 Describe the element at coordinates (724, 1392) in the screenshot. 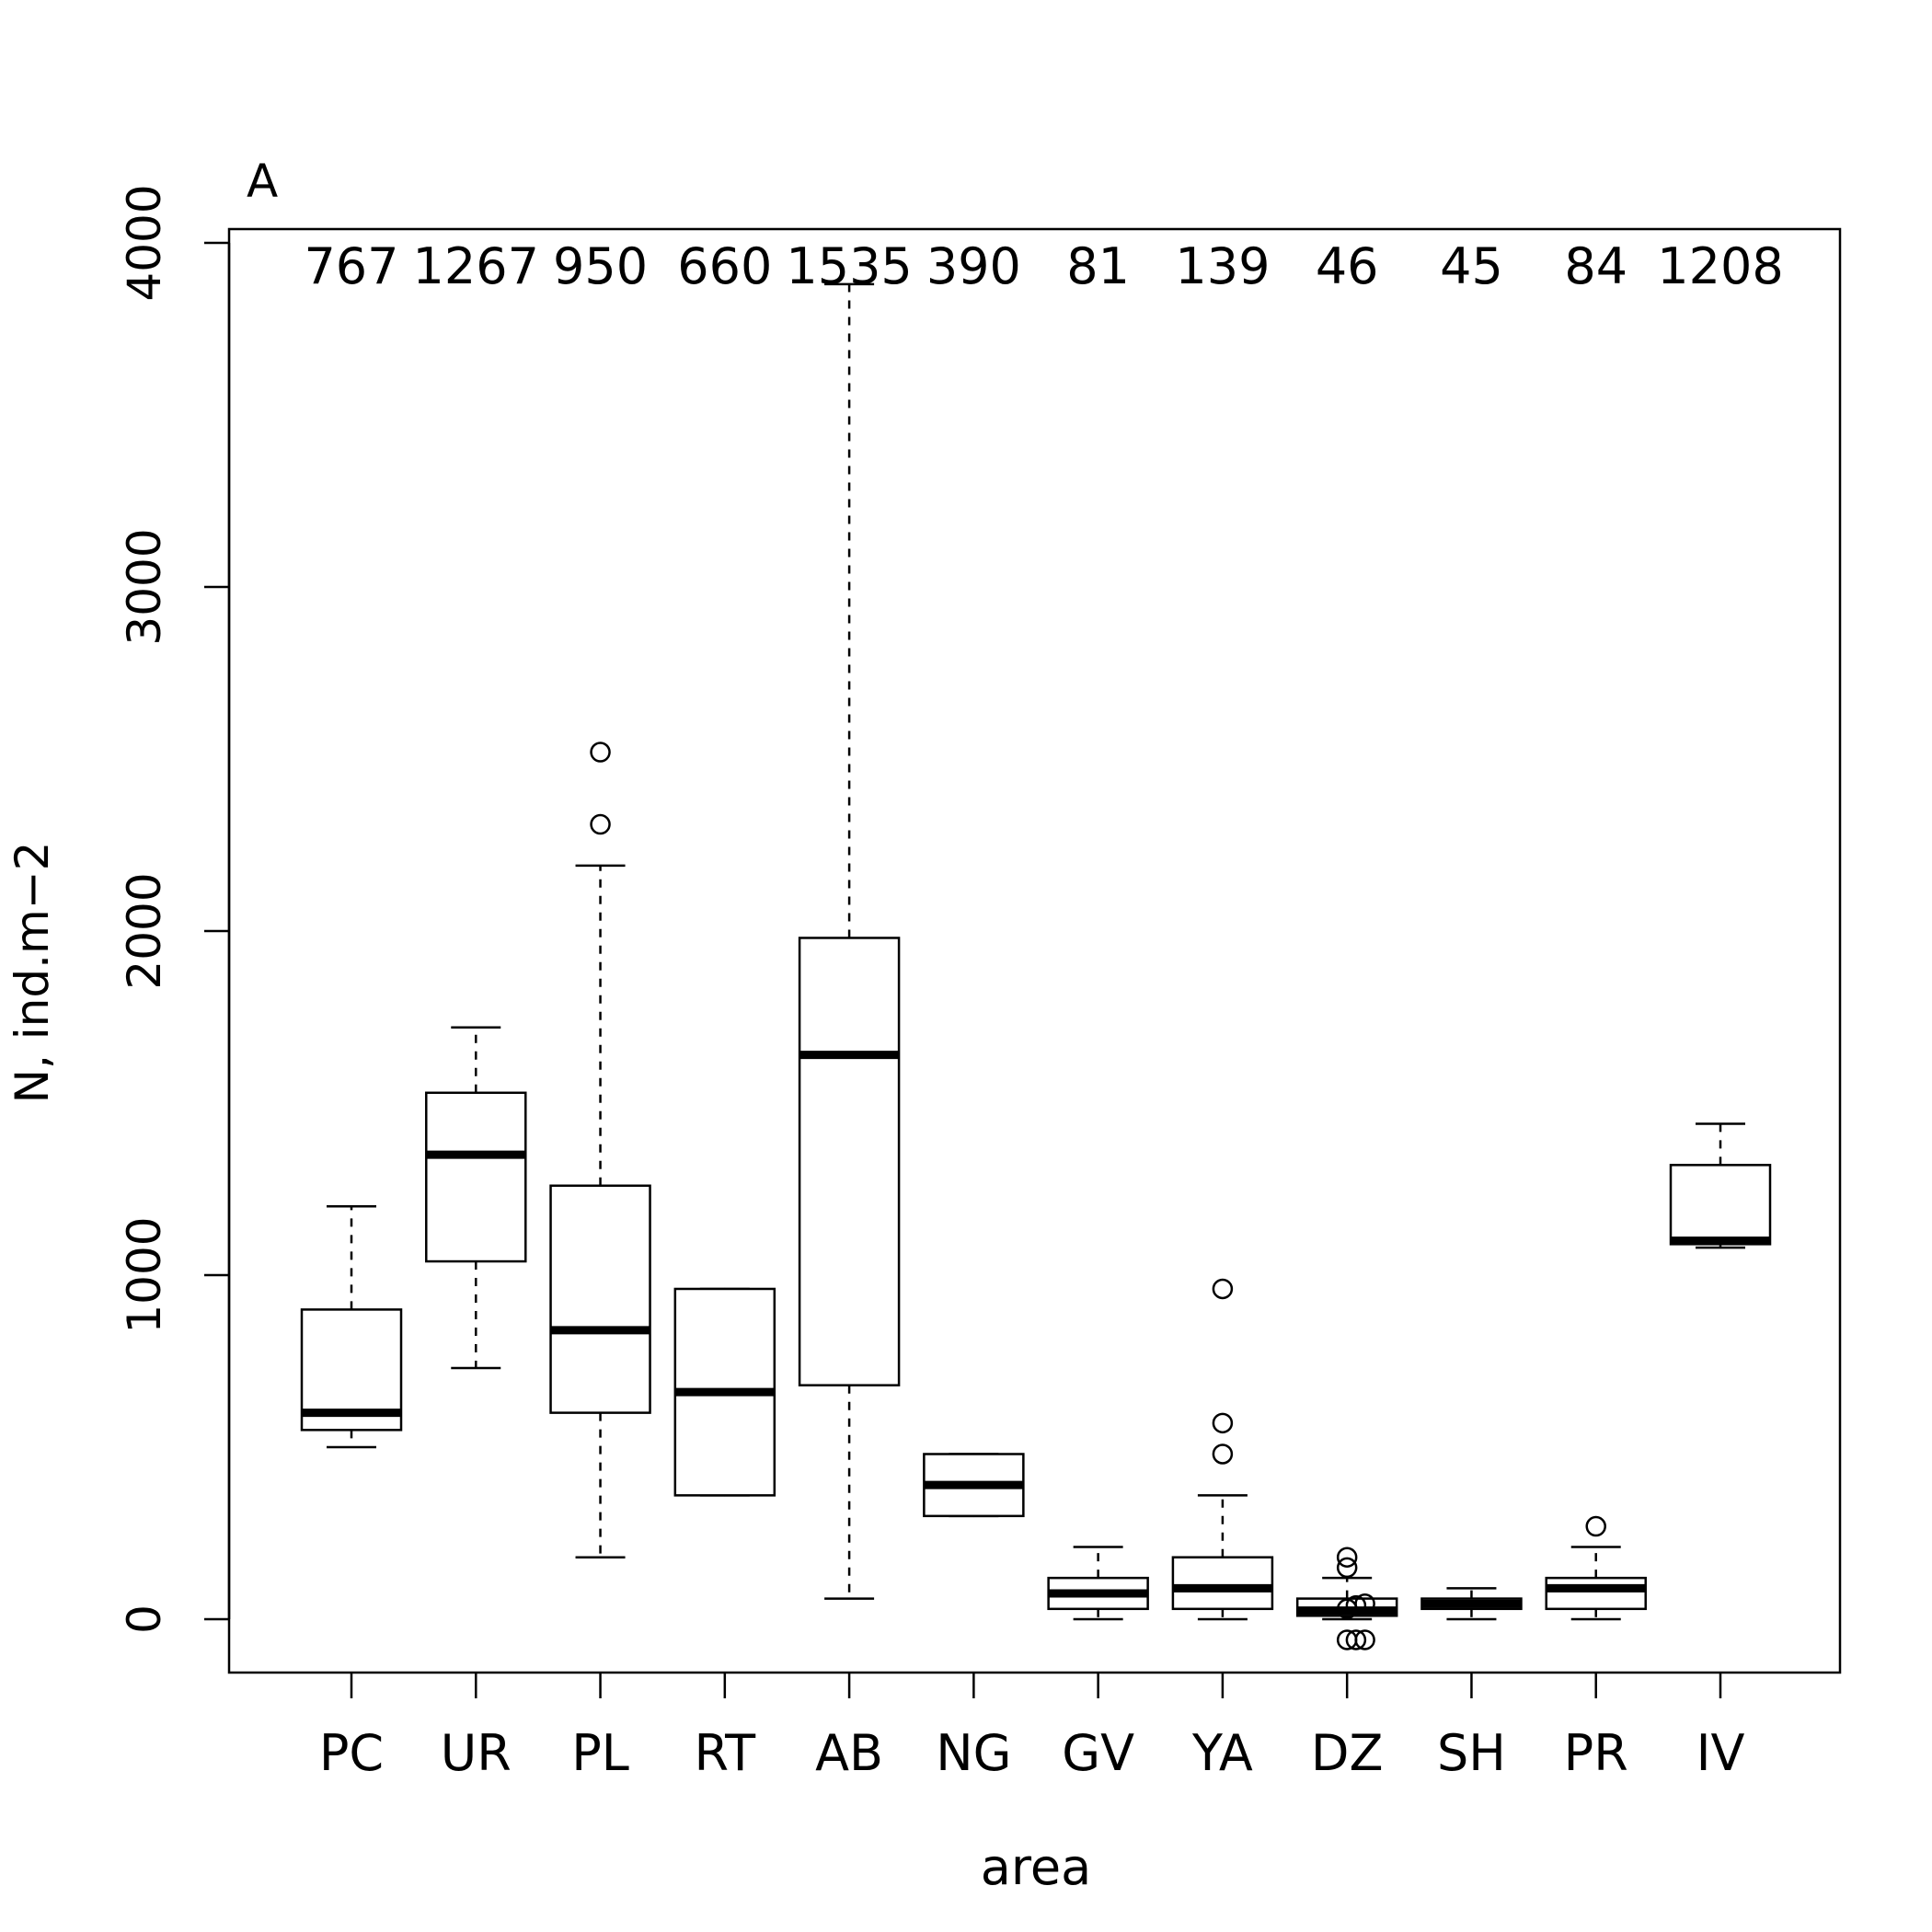

I see `box-group-rt` at that location.